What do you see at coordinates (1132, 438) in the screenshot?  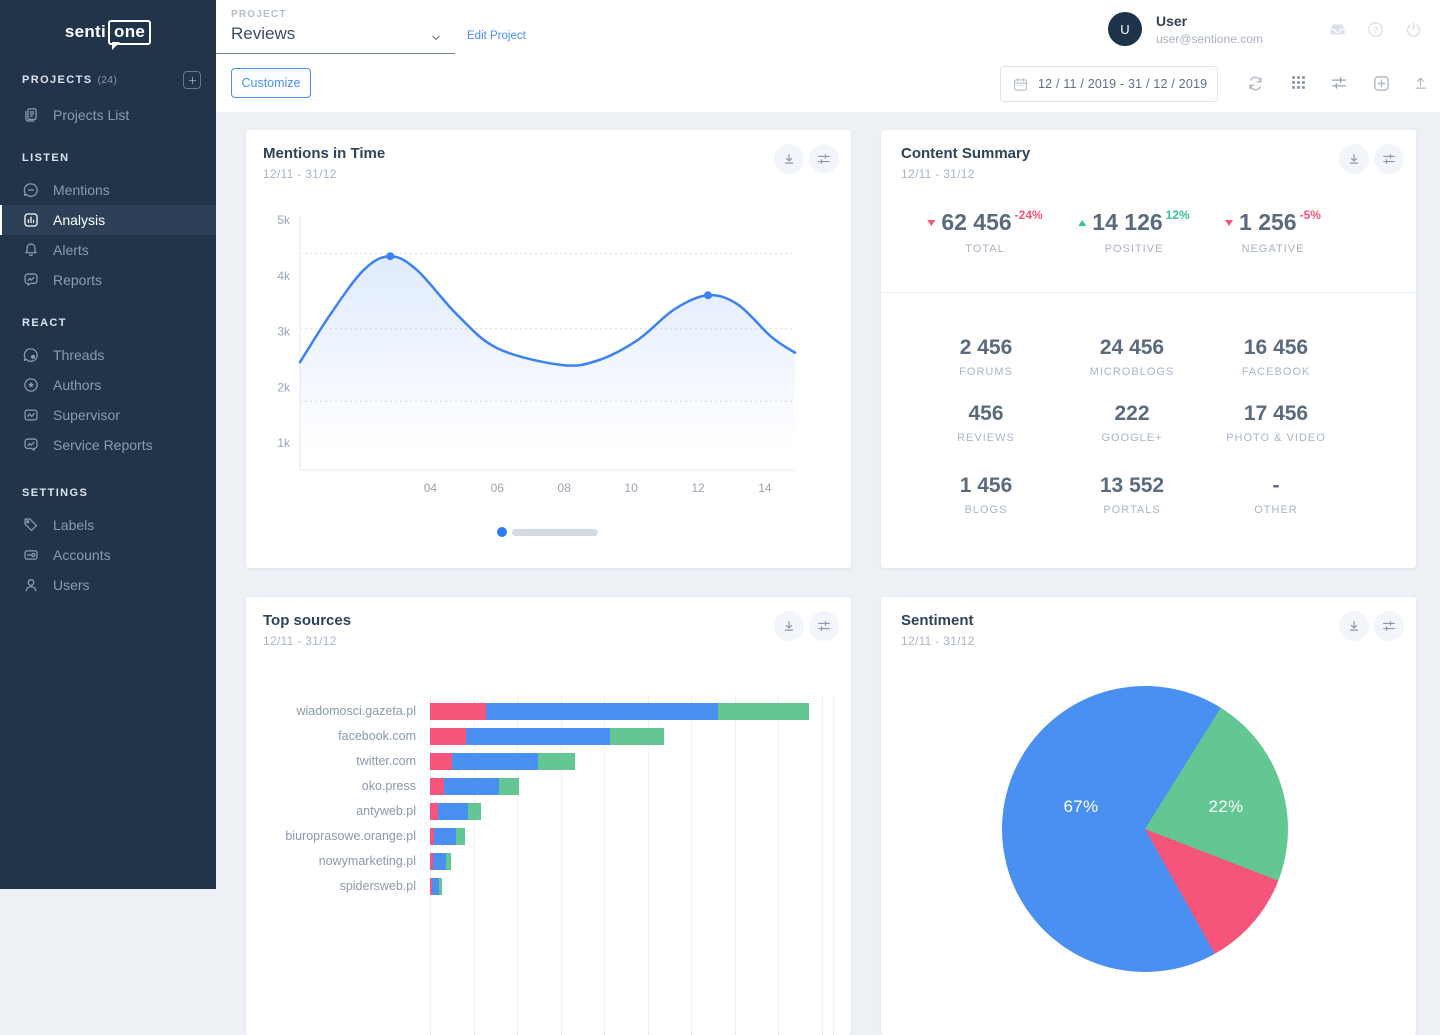 I see `stat-label: GOOGLE+` at bounding box center [1132, 438].